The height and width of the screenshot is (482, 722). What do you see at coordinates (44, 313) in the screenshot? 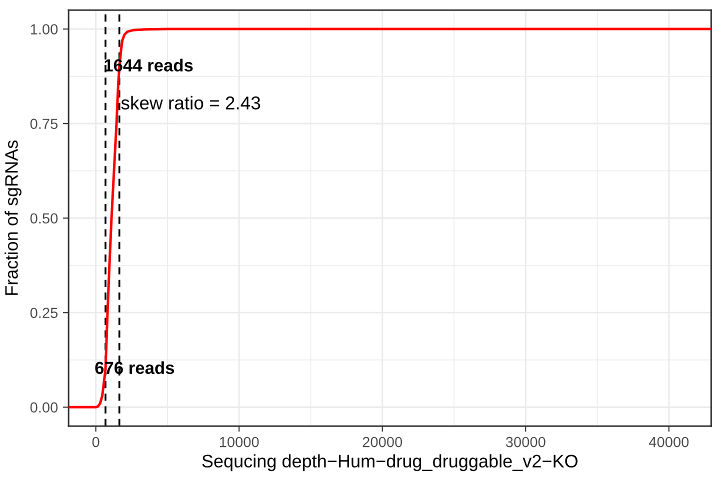
I see `y-tick-label: 0.25` at bounding box center [44, 313].